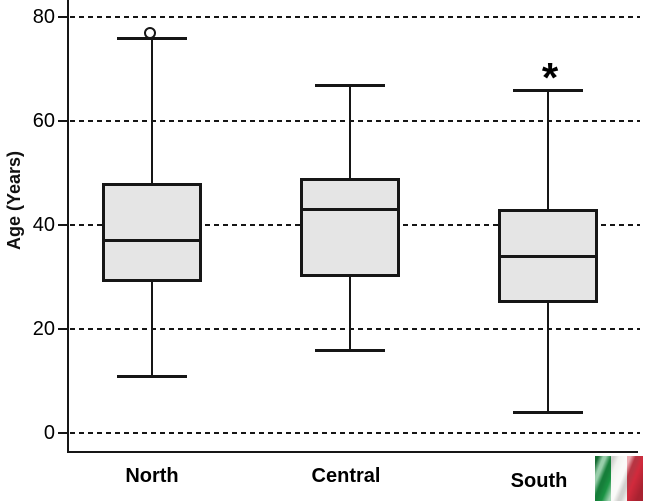 The image size is (646, 502). Describe the element at coordinates (550, 77) in the screenshot. I see `significance-asterisk: *` at that location.